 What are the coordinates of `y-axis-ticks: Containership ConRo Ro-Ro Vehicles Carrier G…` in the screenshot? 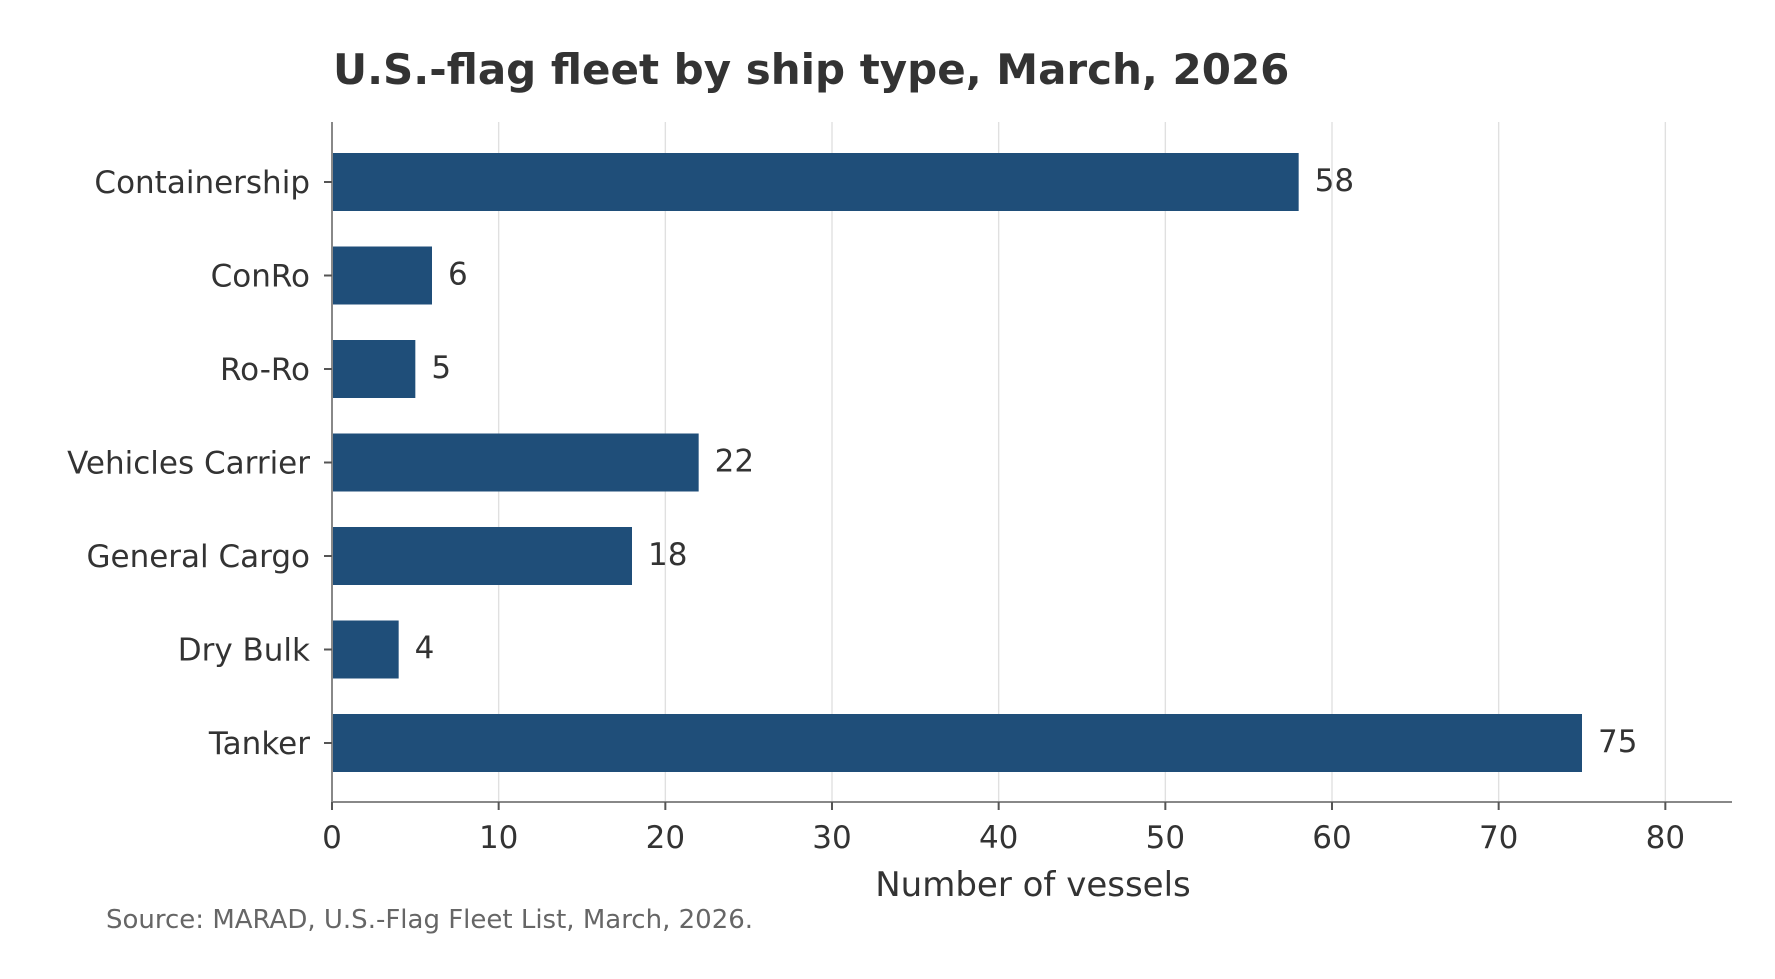 It's located at (199, 463).